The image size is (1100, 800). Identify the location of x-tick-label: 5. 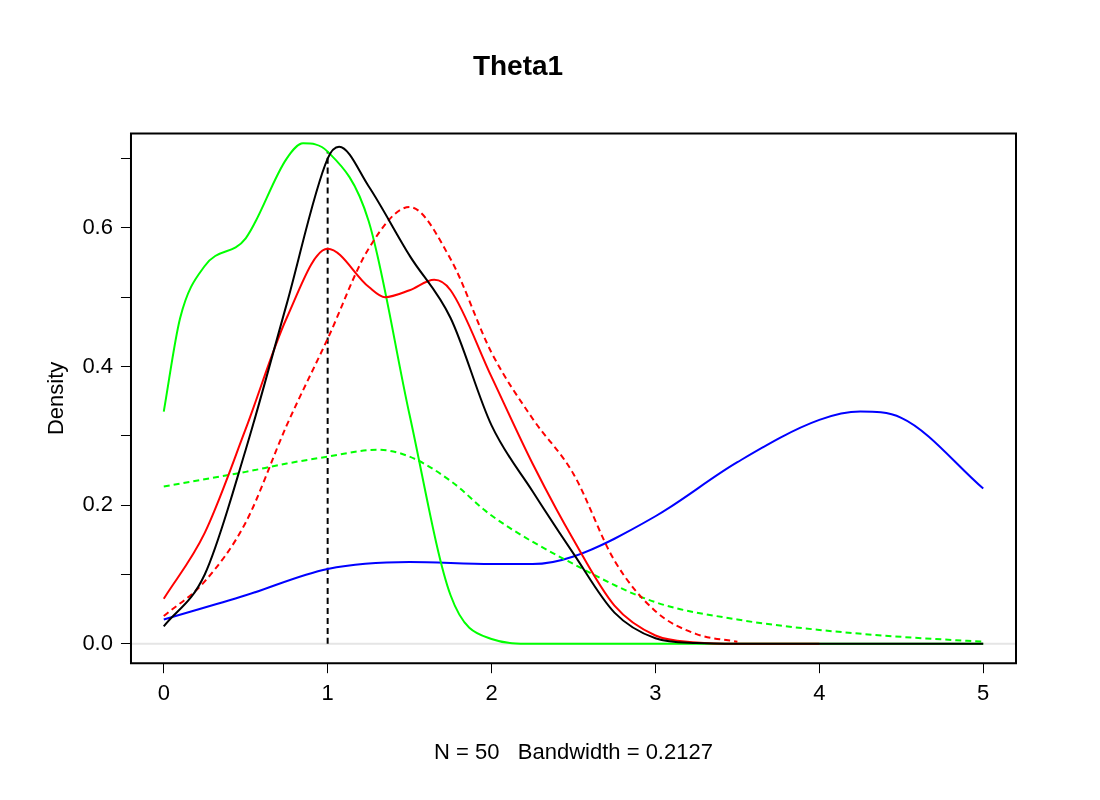
(983, 693).